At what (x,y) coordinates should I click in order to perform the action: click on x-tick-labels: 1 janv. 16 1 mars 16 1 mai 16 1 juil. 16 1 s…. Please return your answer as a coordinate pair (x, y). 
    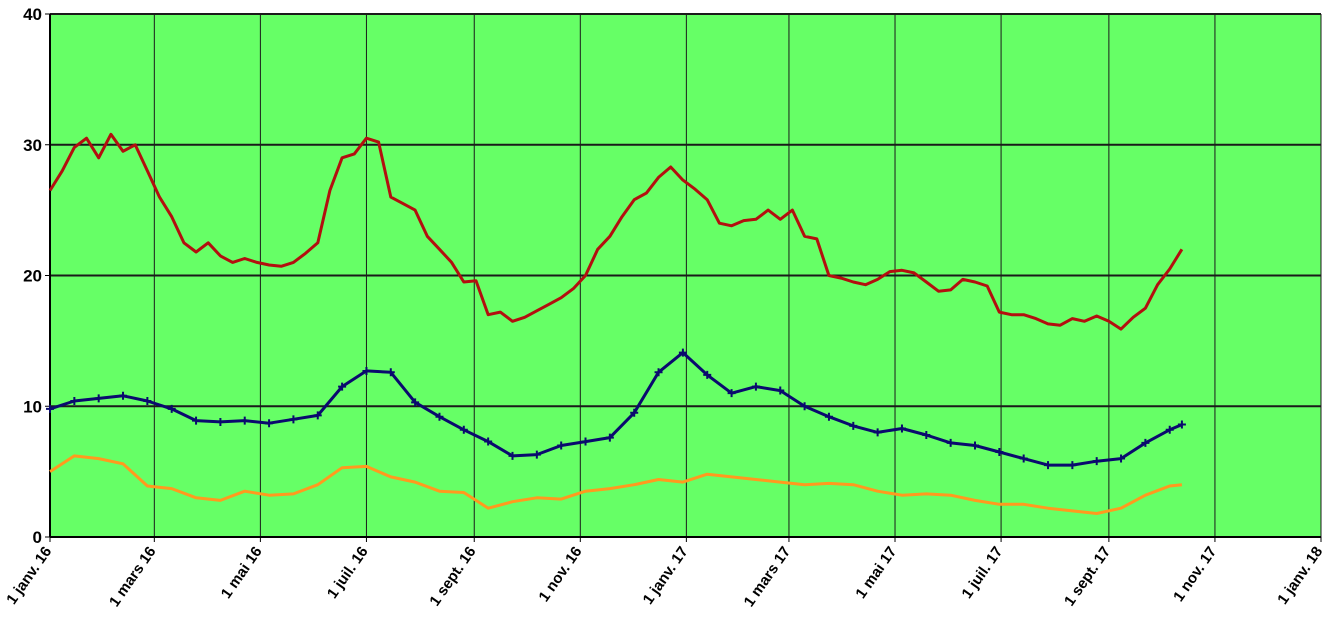
    Looking at the image, I should click on (664, 577).